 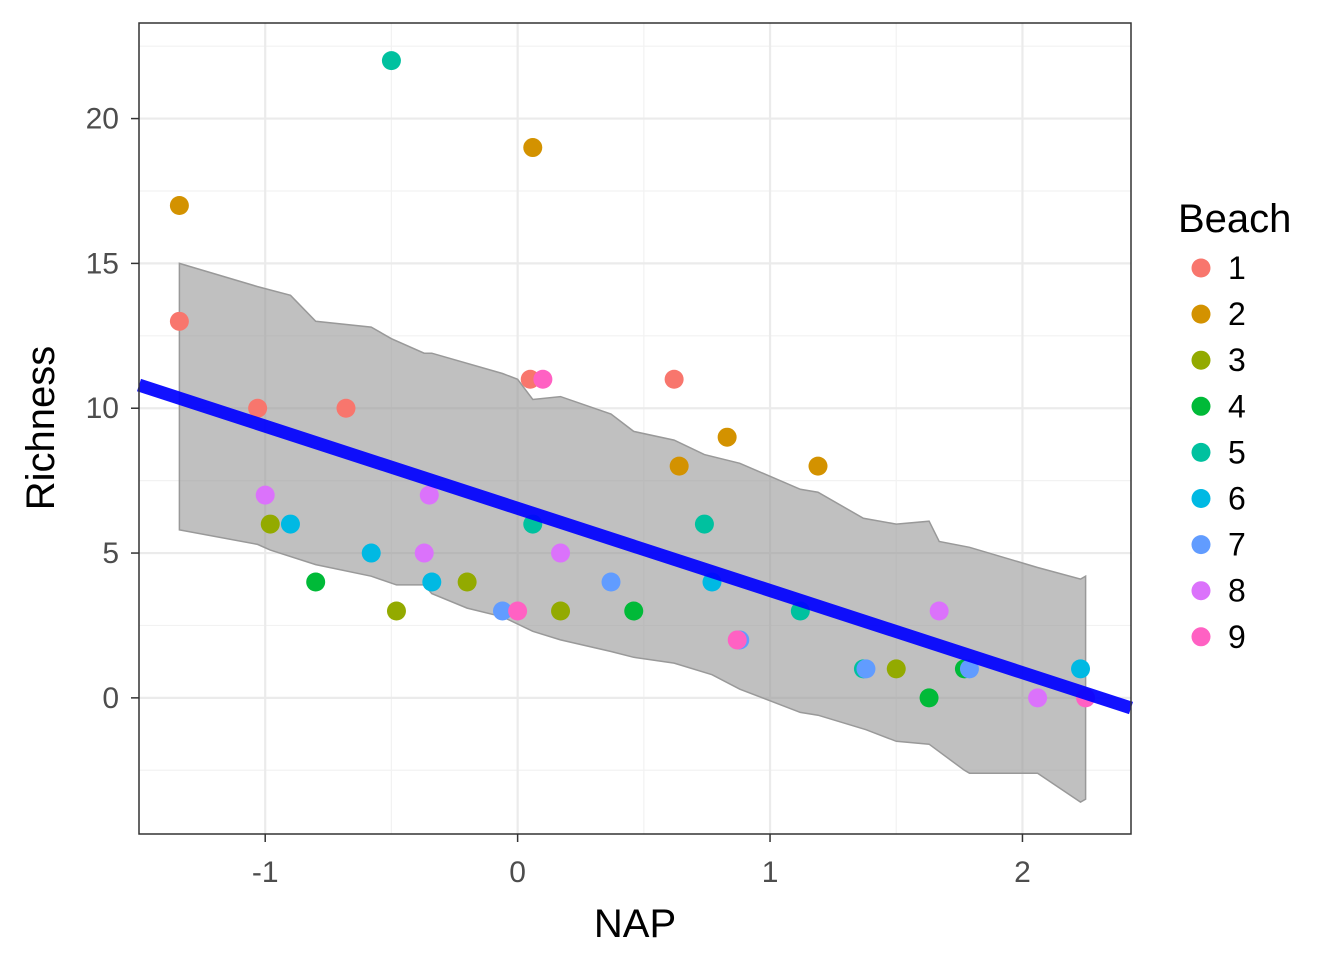 I want to click on legend-label-4: 4, so click(x=1237, y=406).